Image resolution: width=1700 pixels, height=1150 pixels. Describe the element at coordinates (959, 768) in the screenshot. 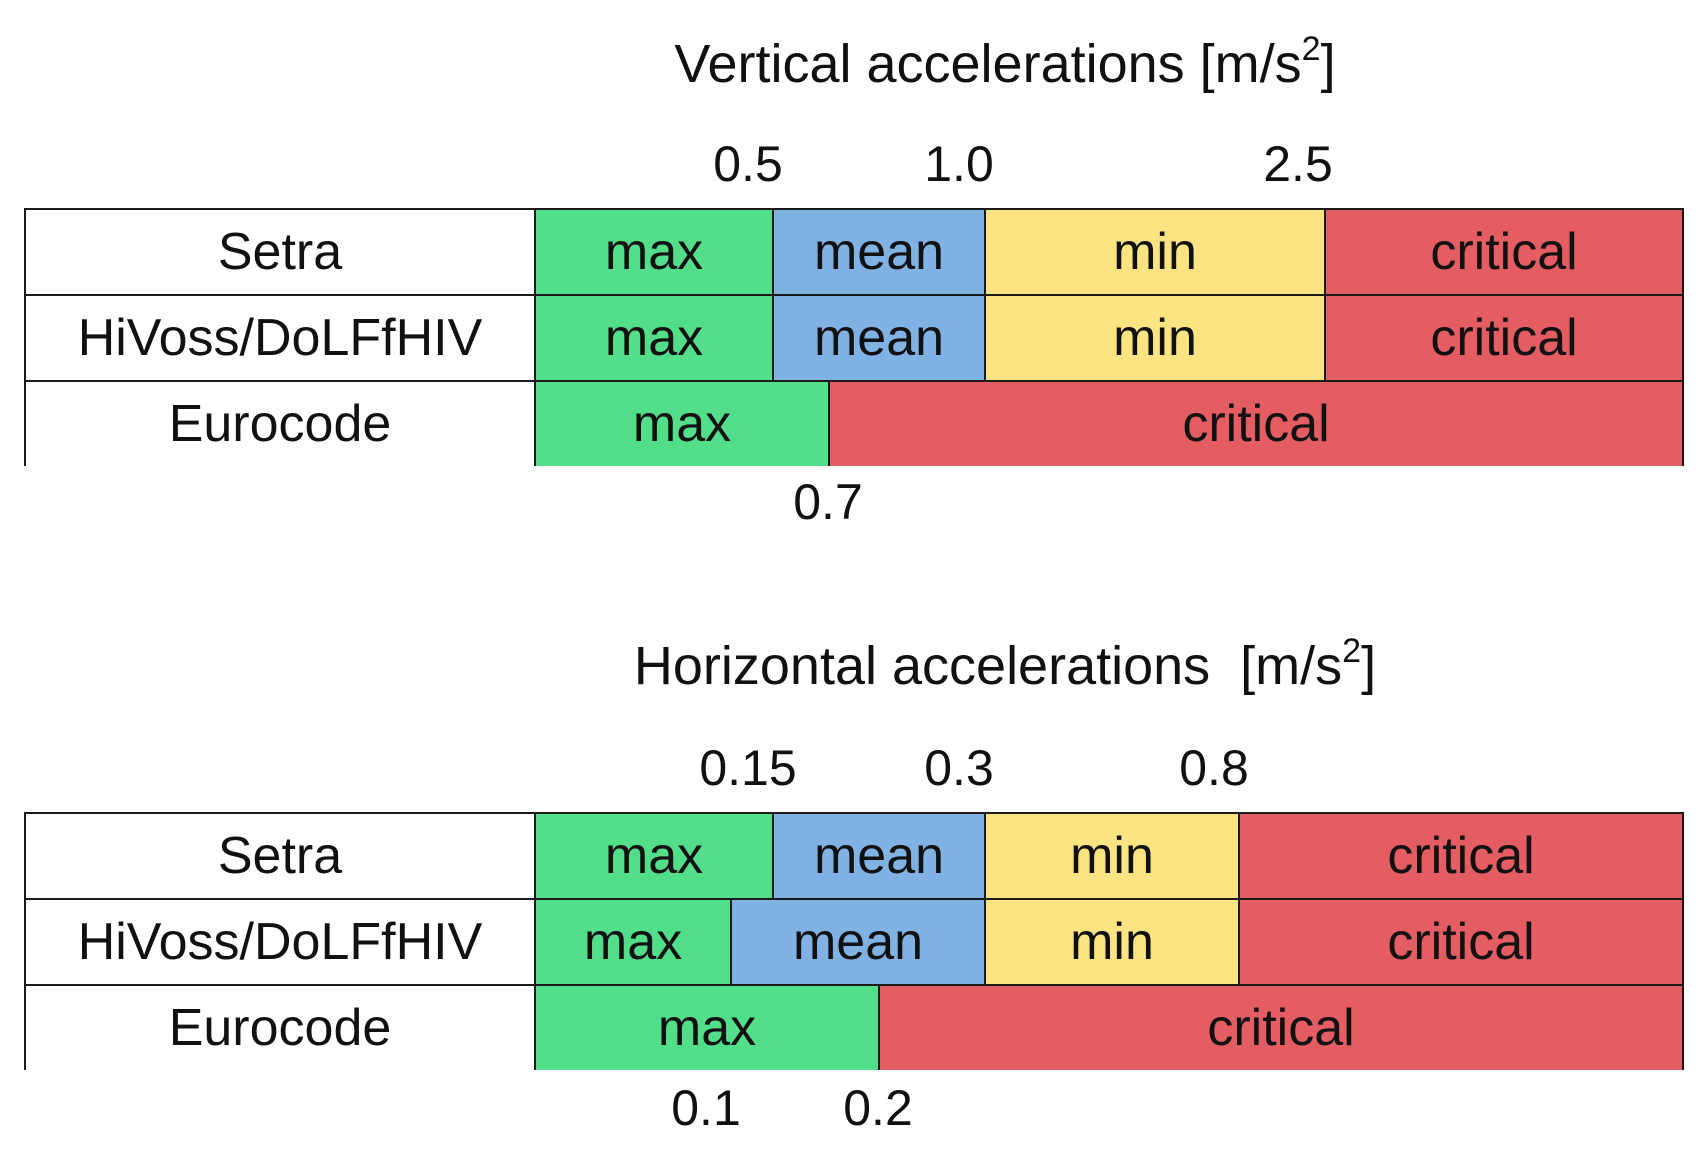

I see `horizontal-tick-0.3: 0.3` at that location.